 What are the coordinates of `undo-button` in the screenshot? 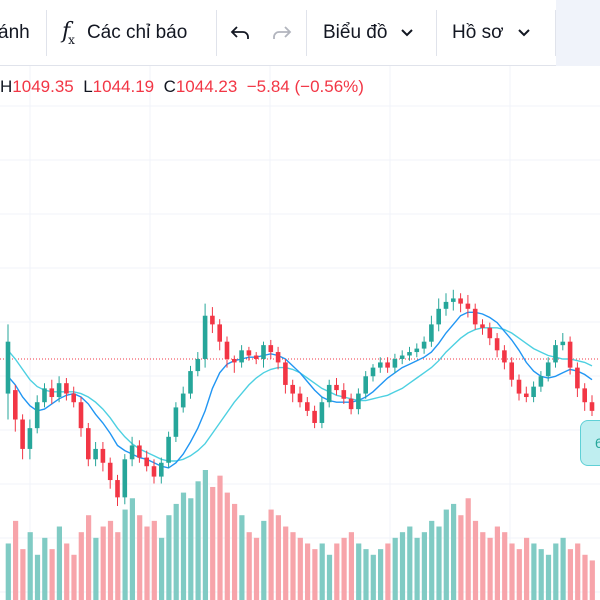 It's located at (240, 33).